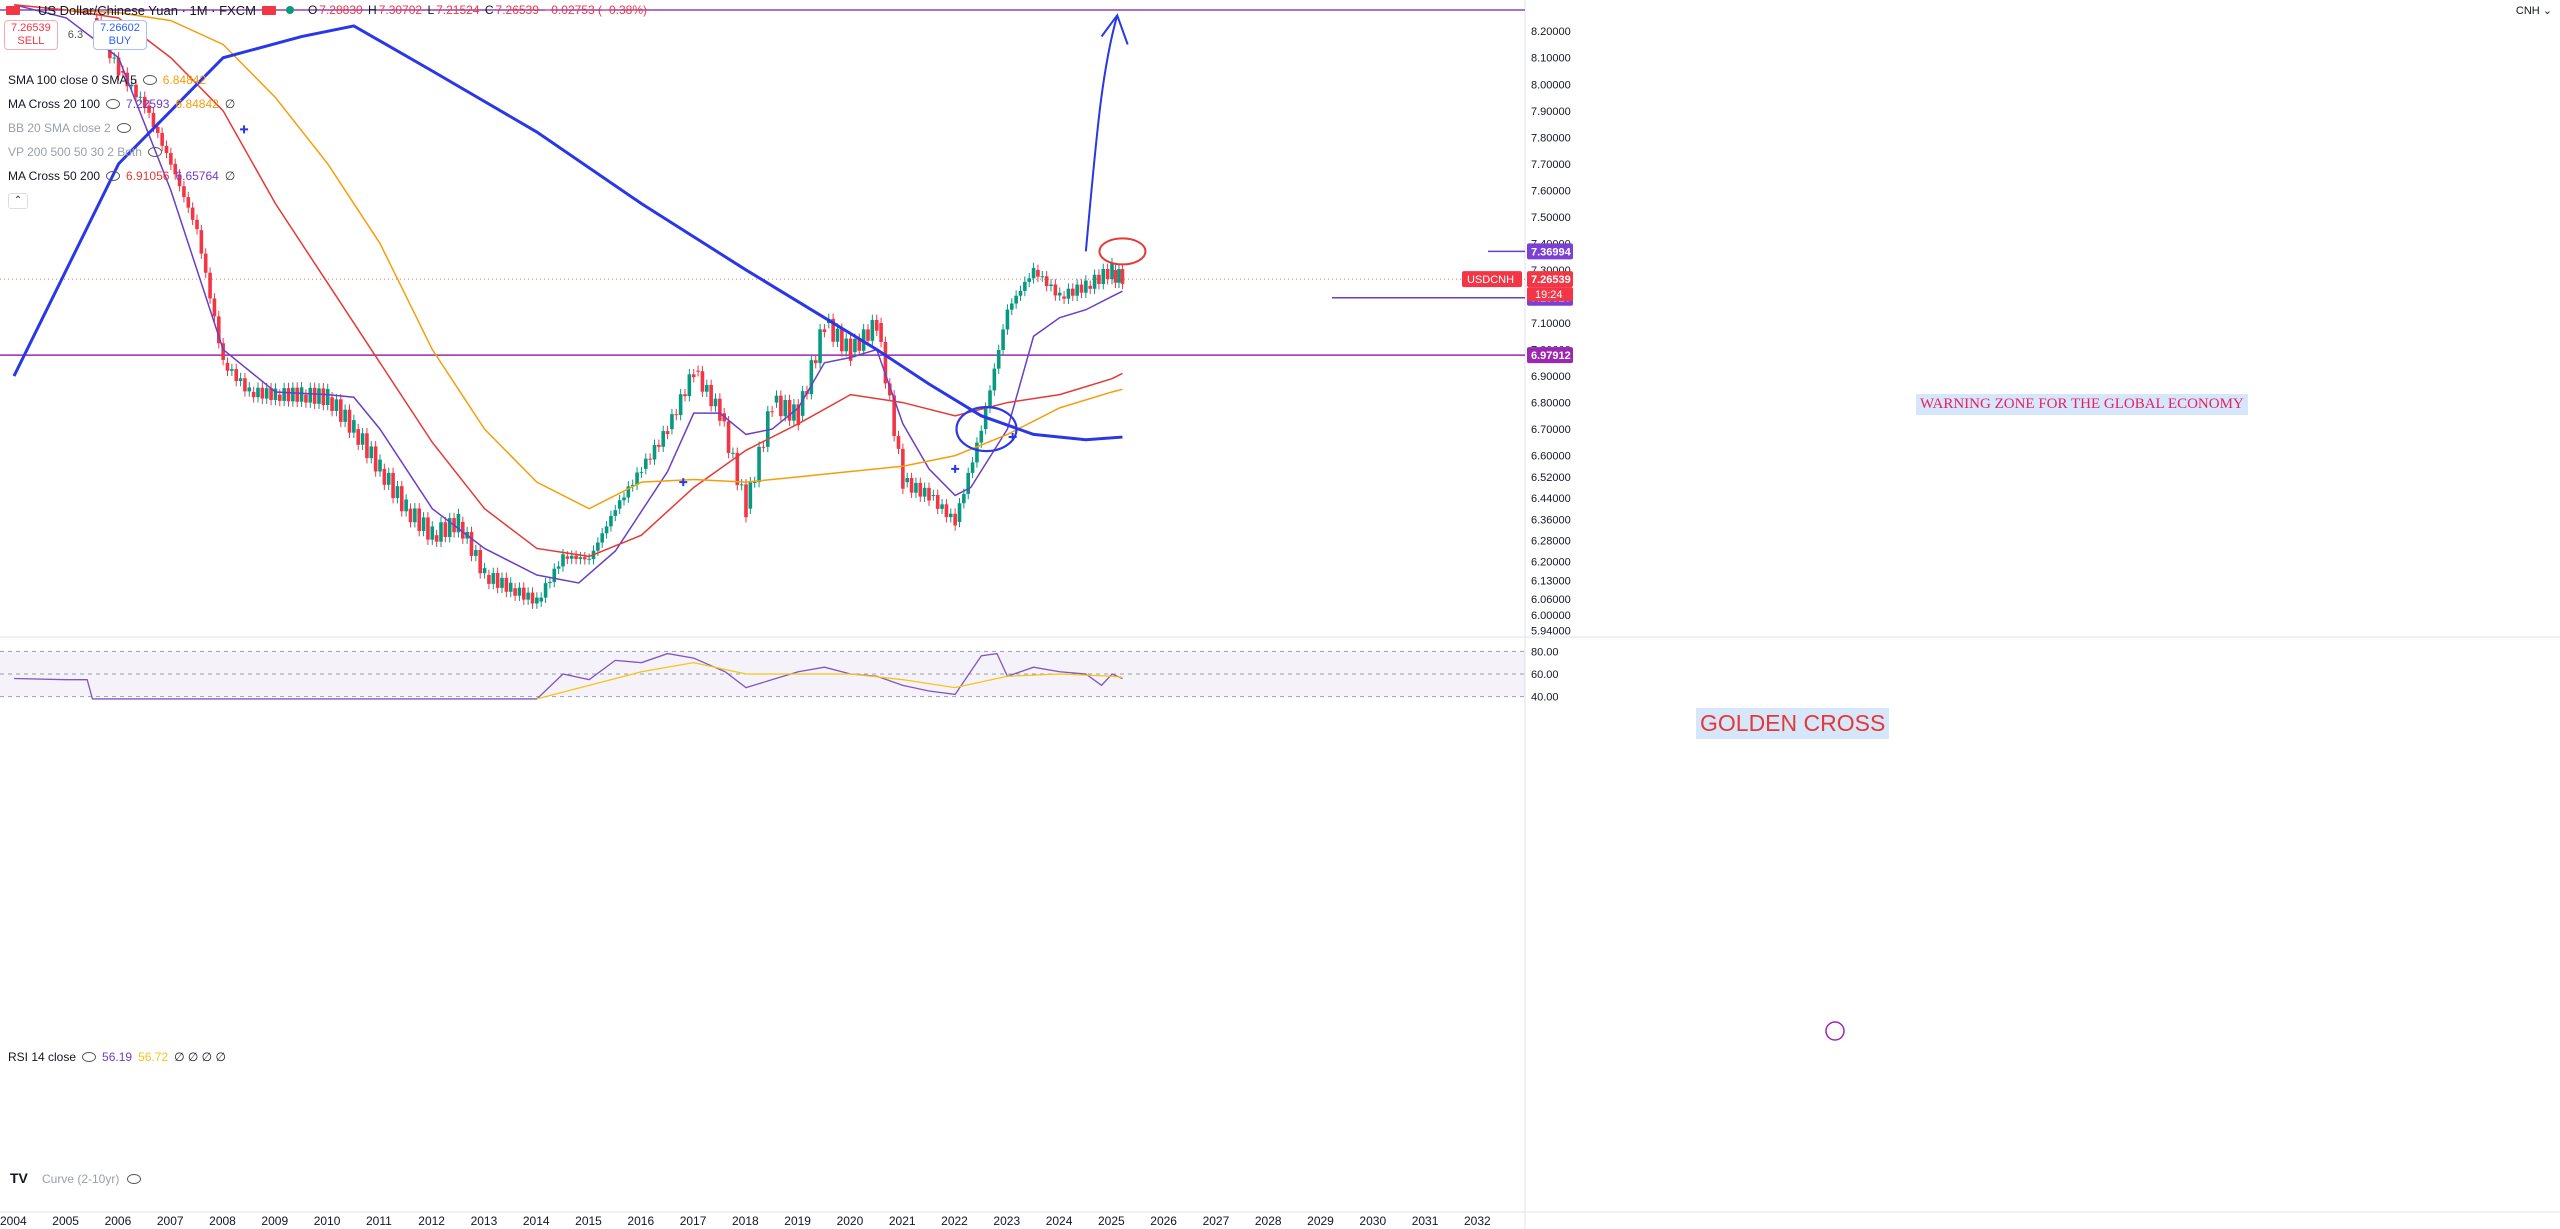 The height and width of the screenshot is (1229, 2560). What do you see at coordinates (1551, 356) in the screenshot?
I see `price-label-text: 6.97912` at bounding box center [1551, 356].